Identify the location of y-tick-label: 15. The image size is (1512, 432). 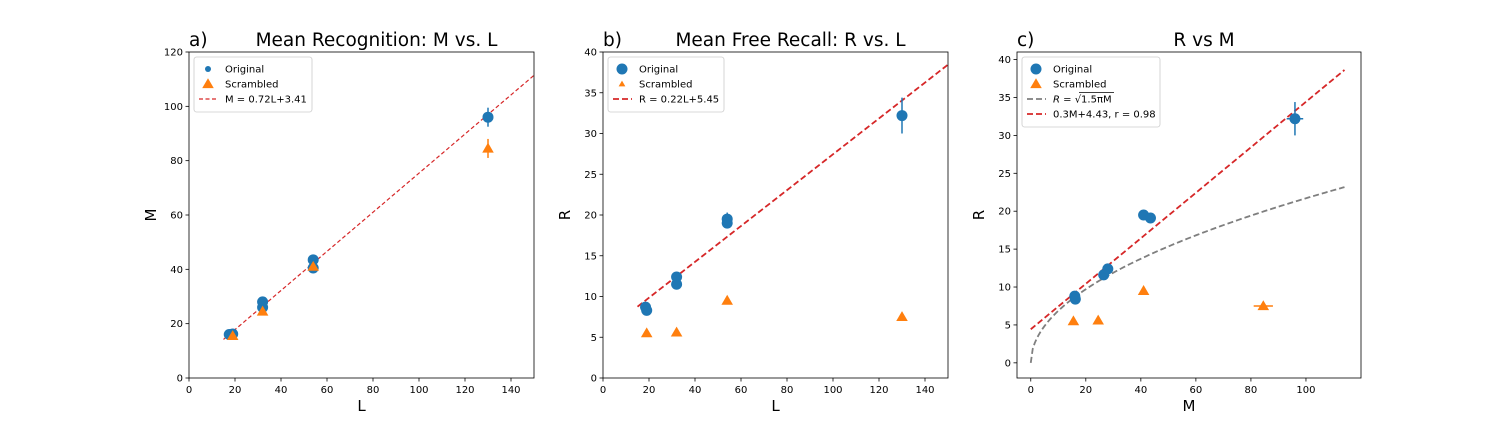
(590, 256).